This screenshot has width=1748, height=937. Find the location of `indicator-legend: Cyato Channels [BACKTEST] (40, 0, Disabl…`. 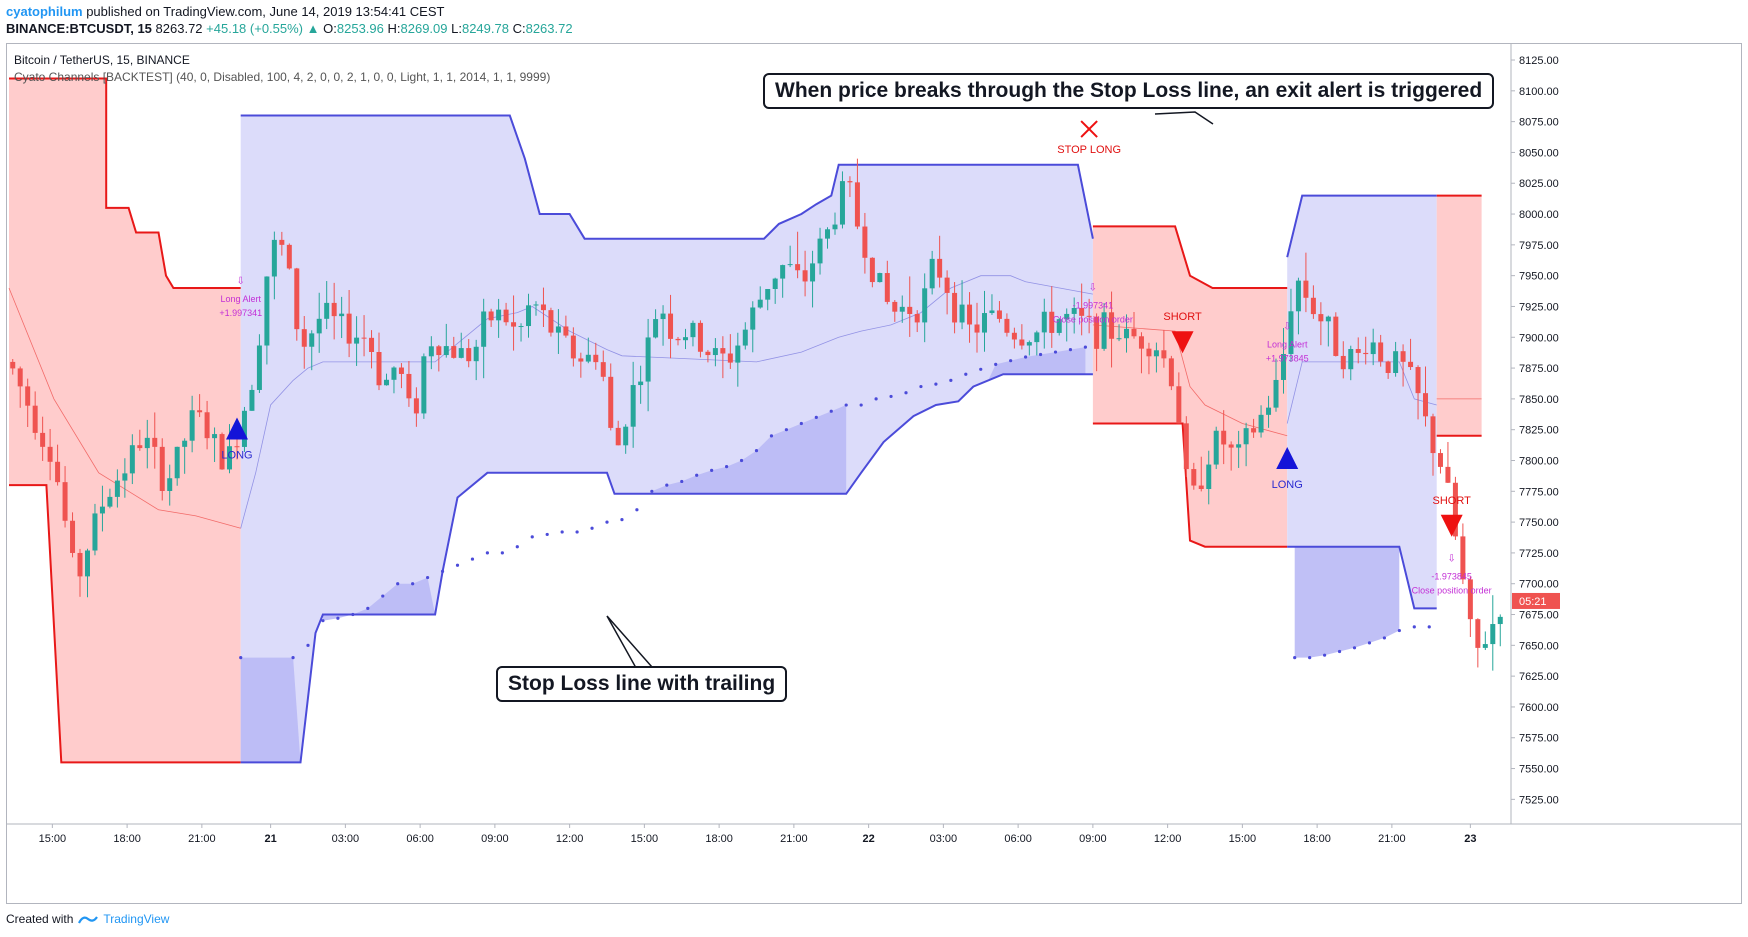

indicator-legend: Cyato Channels [BACKTEST] (40, 0, Disabl… is located at coordinates (282, 77).